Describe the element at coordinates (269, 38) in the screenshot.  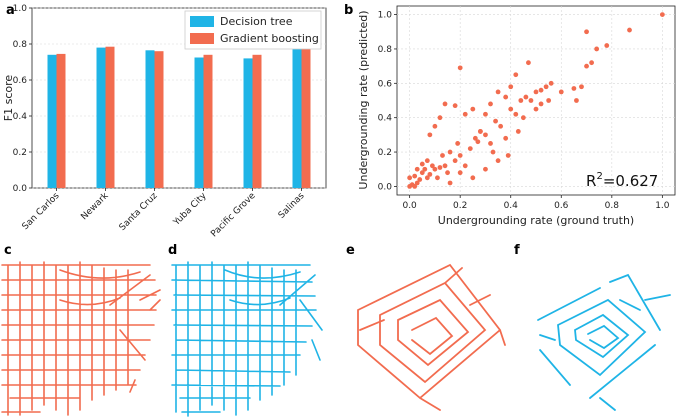
I see `legend-label-gradient-boosting: Gradient boosting` at that location.